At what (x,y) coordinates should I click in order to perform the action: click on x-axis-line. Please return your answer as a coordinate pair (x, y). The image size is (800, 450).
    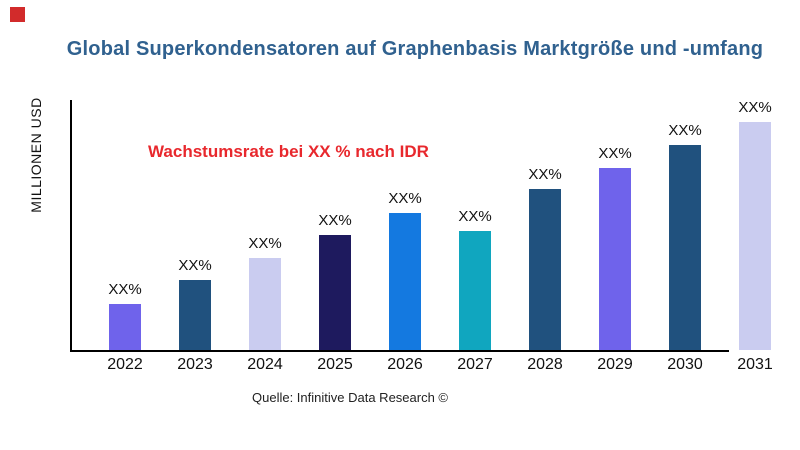
    Looking at the image, I should click on (399, 351).